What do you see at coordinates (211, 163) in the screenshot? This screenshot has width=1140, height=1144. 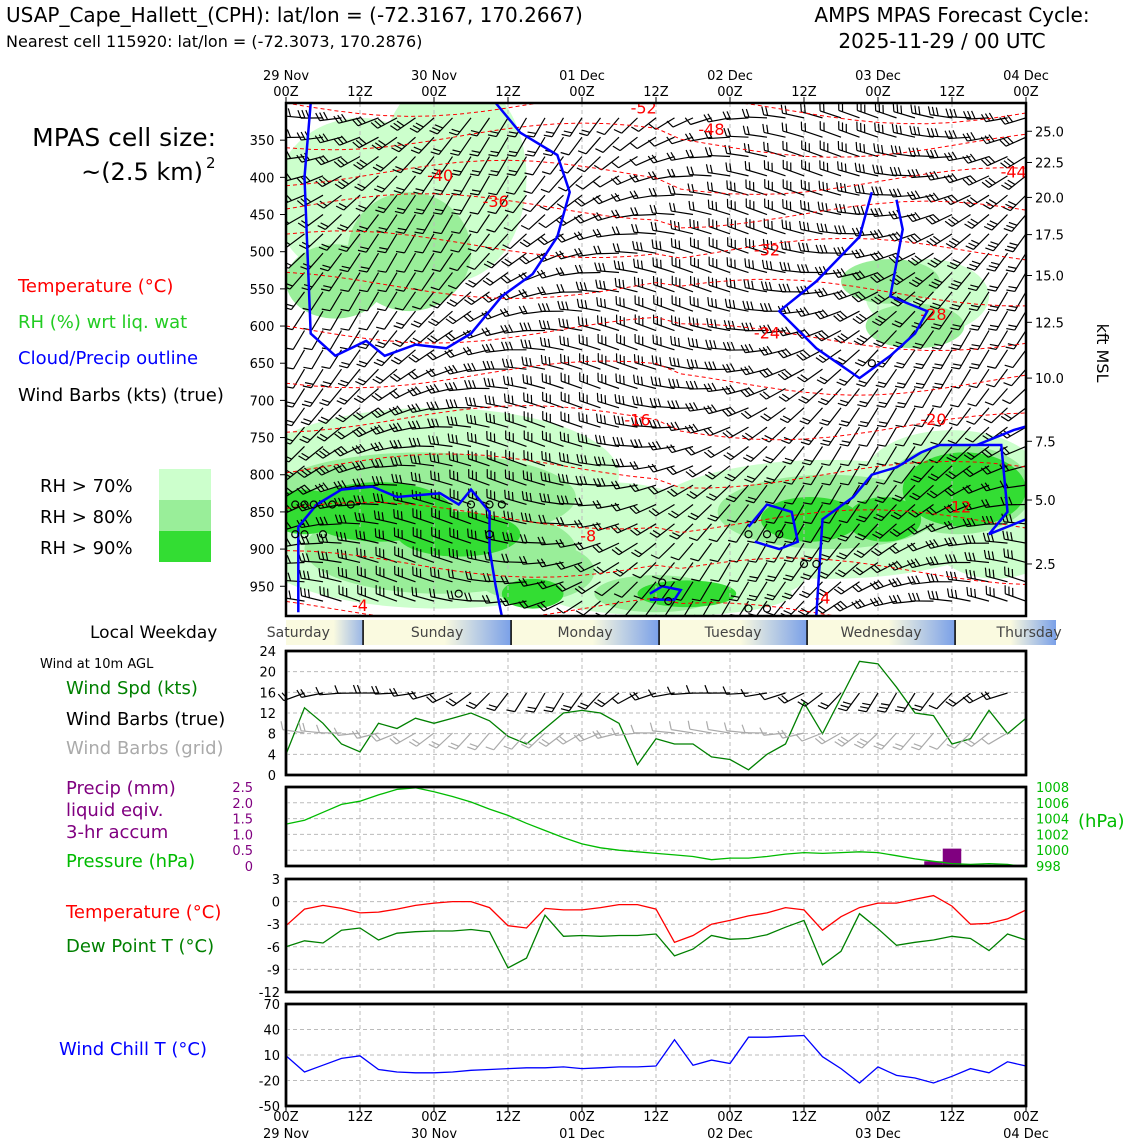 I see `cell-size-exponent: 2` at bounding box center [211, 163].